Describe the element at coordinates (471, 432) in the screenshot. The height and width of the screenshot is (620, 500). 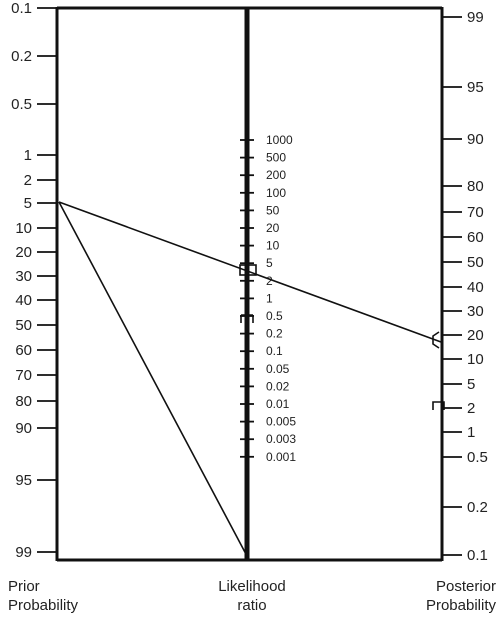
I see `posterior-tick-label: 1` at that location.